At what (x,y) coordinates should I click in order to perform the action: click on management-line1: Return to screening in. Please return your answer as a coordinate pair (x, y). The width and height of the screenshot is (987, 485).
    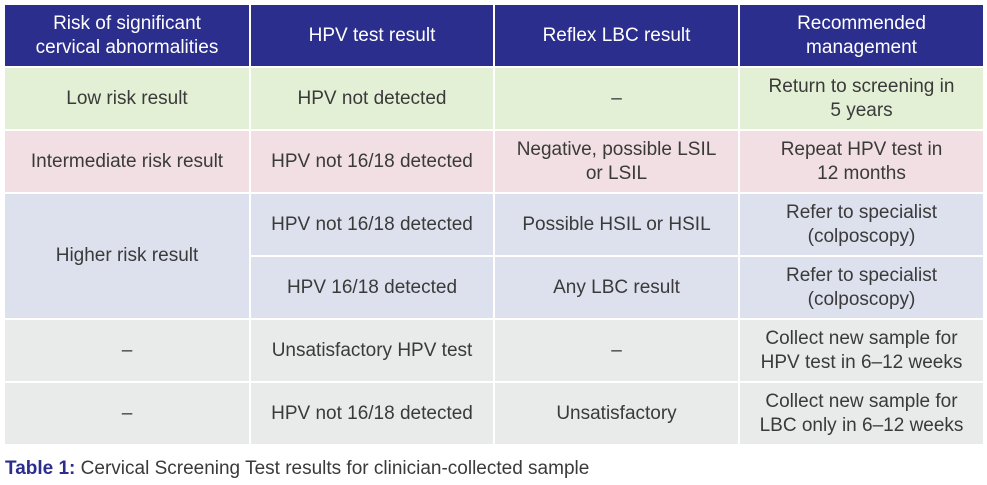
    Looking at the image, I should click on (861, 86).